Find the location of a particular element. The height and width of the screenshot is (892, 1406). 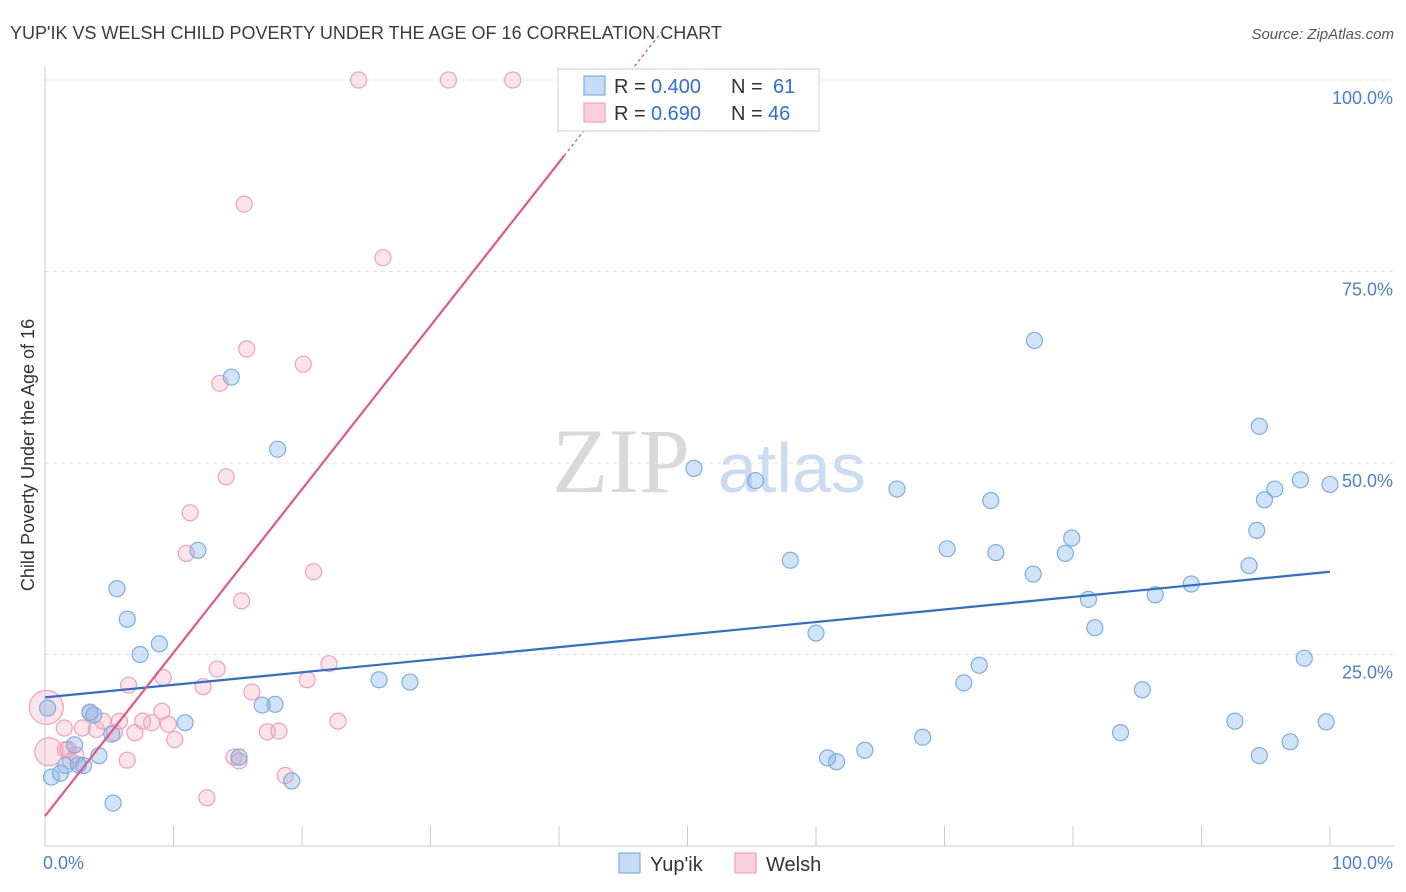

y-tick-label-0: 25.0% is located at coordinates (1367, 673).